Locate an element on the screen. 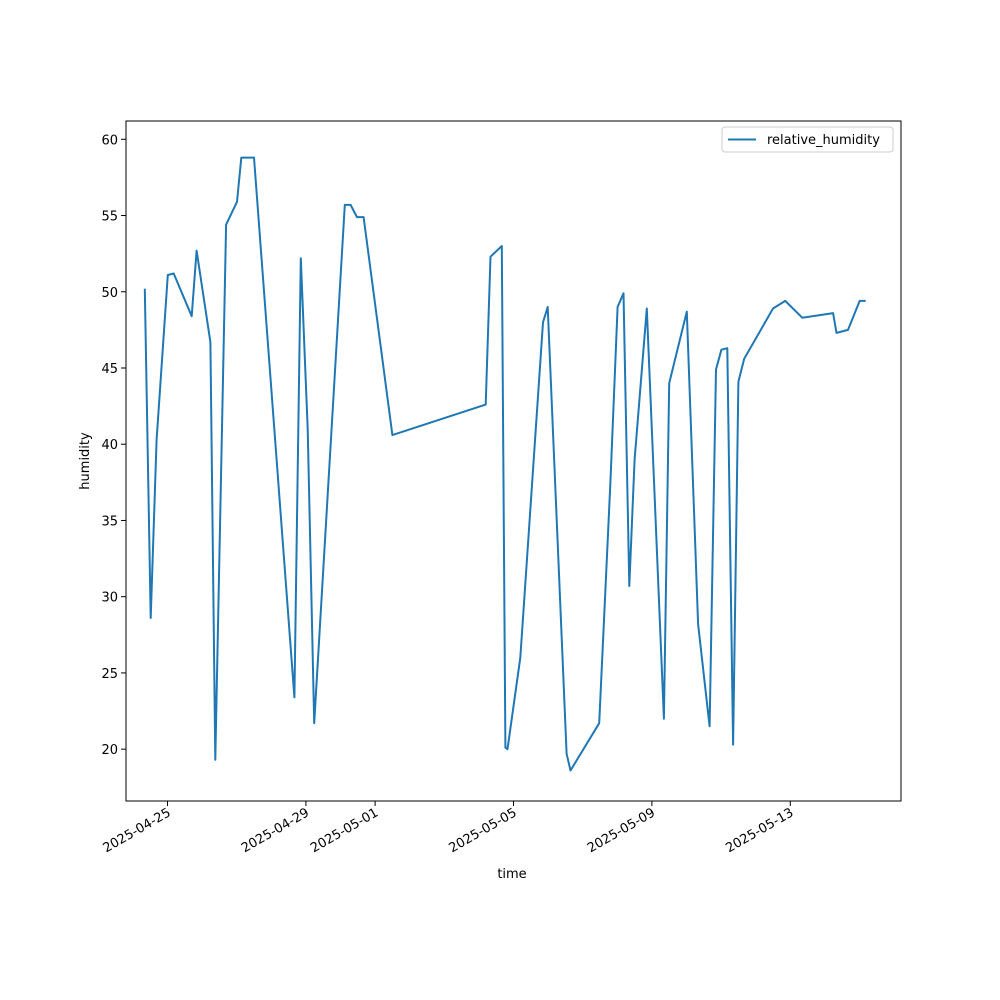 Image resolution: width=1000 pixels, height=1000 pixels. legend-box is located at coordinates (807, 139).